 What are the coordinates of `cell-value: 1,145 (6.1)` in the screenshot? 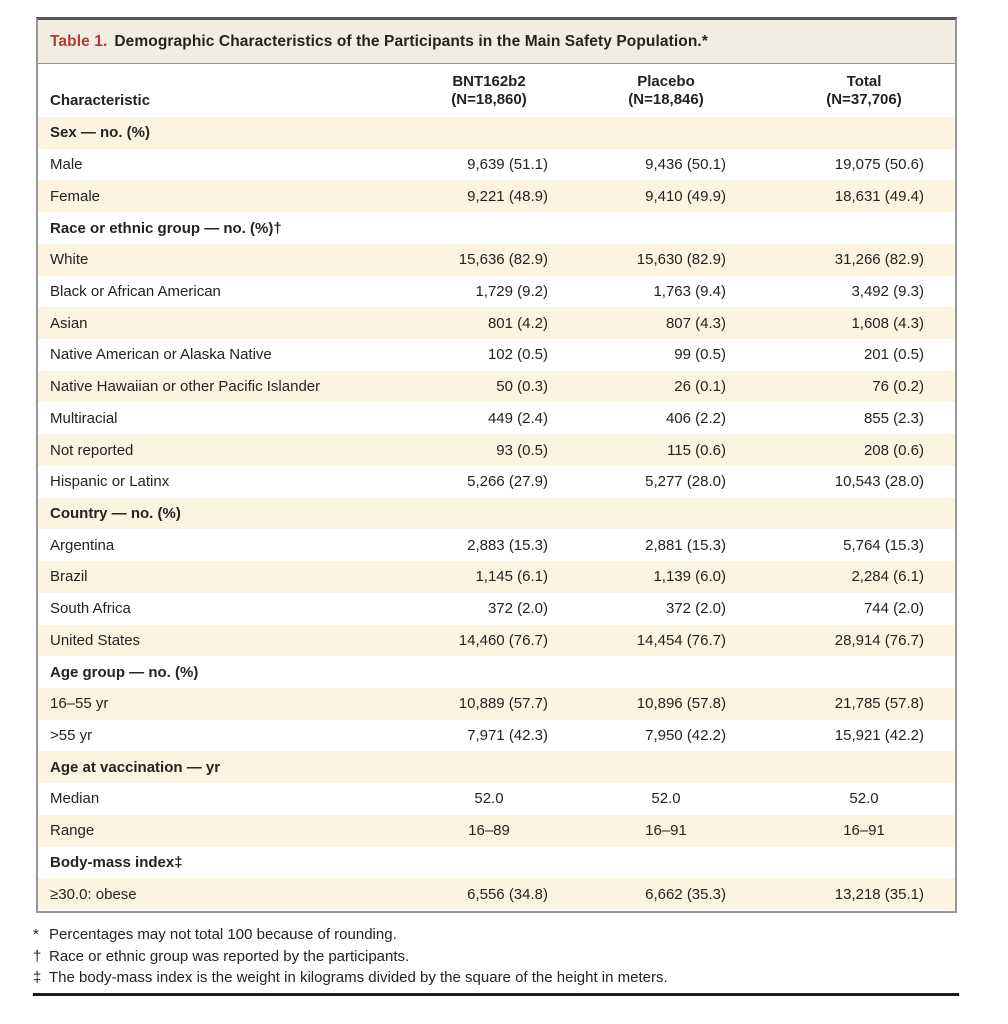 It's located at (511, 577).